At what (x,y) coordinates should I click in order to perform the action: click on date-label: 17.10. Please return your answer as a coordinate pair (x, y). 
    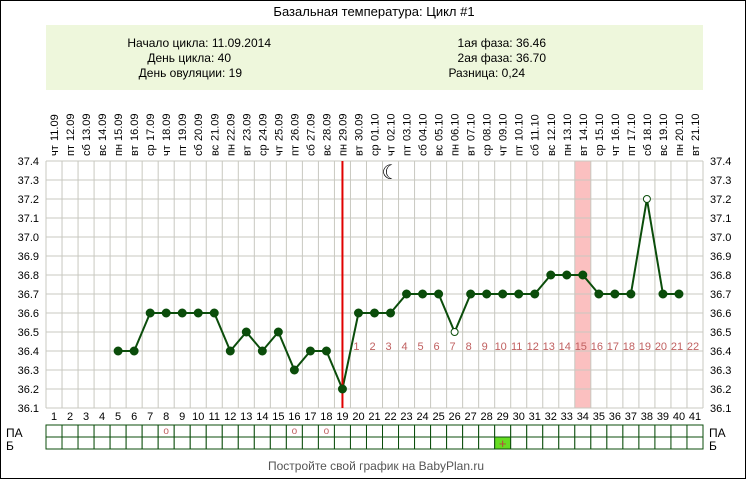
    Looking at the image, I should click on (632, 127).